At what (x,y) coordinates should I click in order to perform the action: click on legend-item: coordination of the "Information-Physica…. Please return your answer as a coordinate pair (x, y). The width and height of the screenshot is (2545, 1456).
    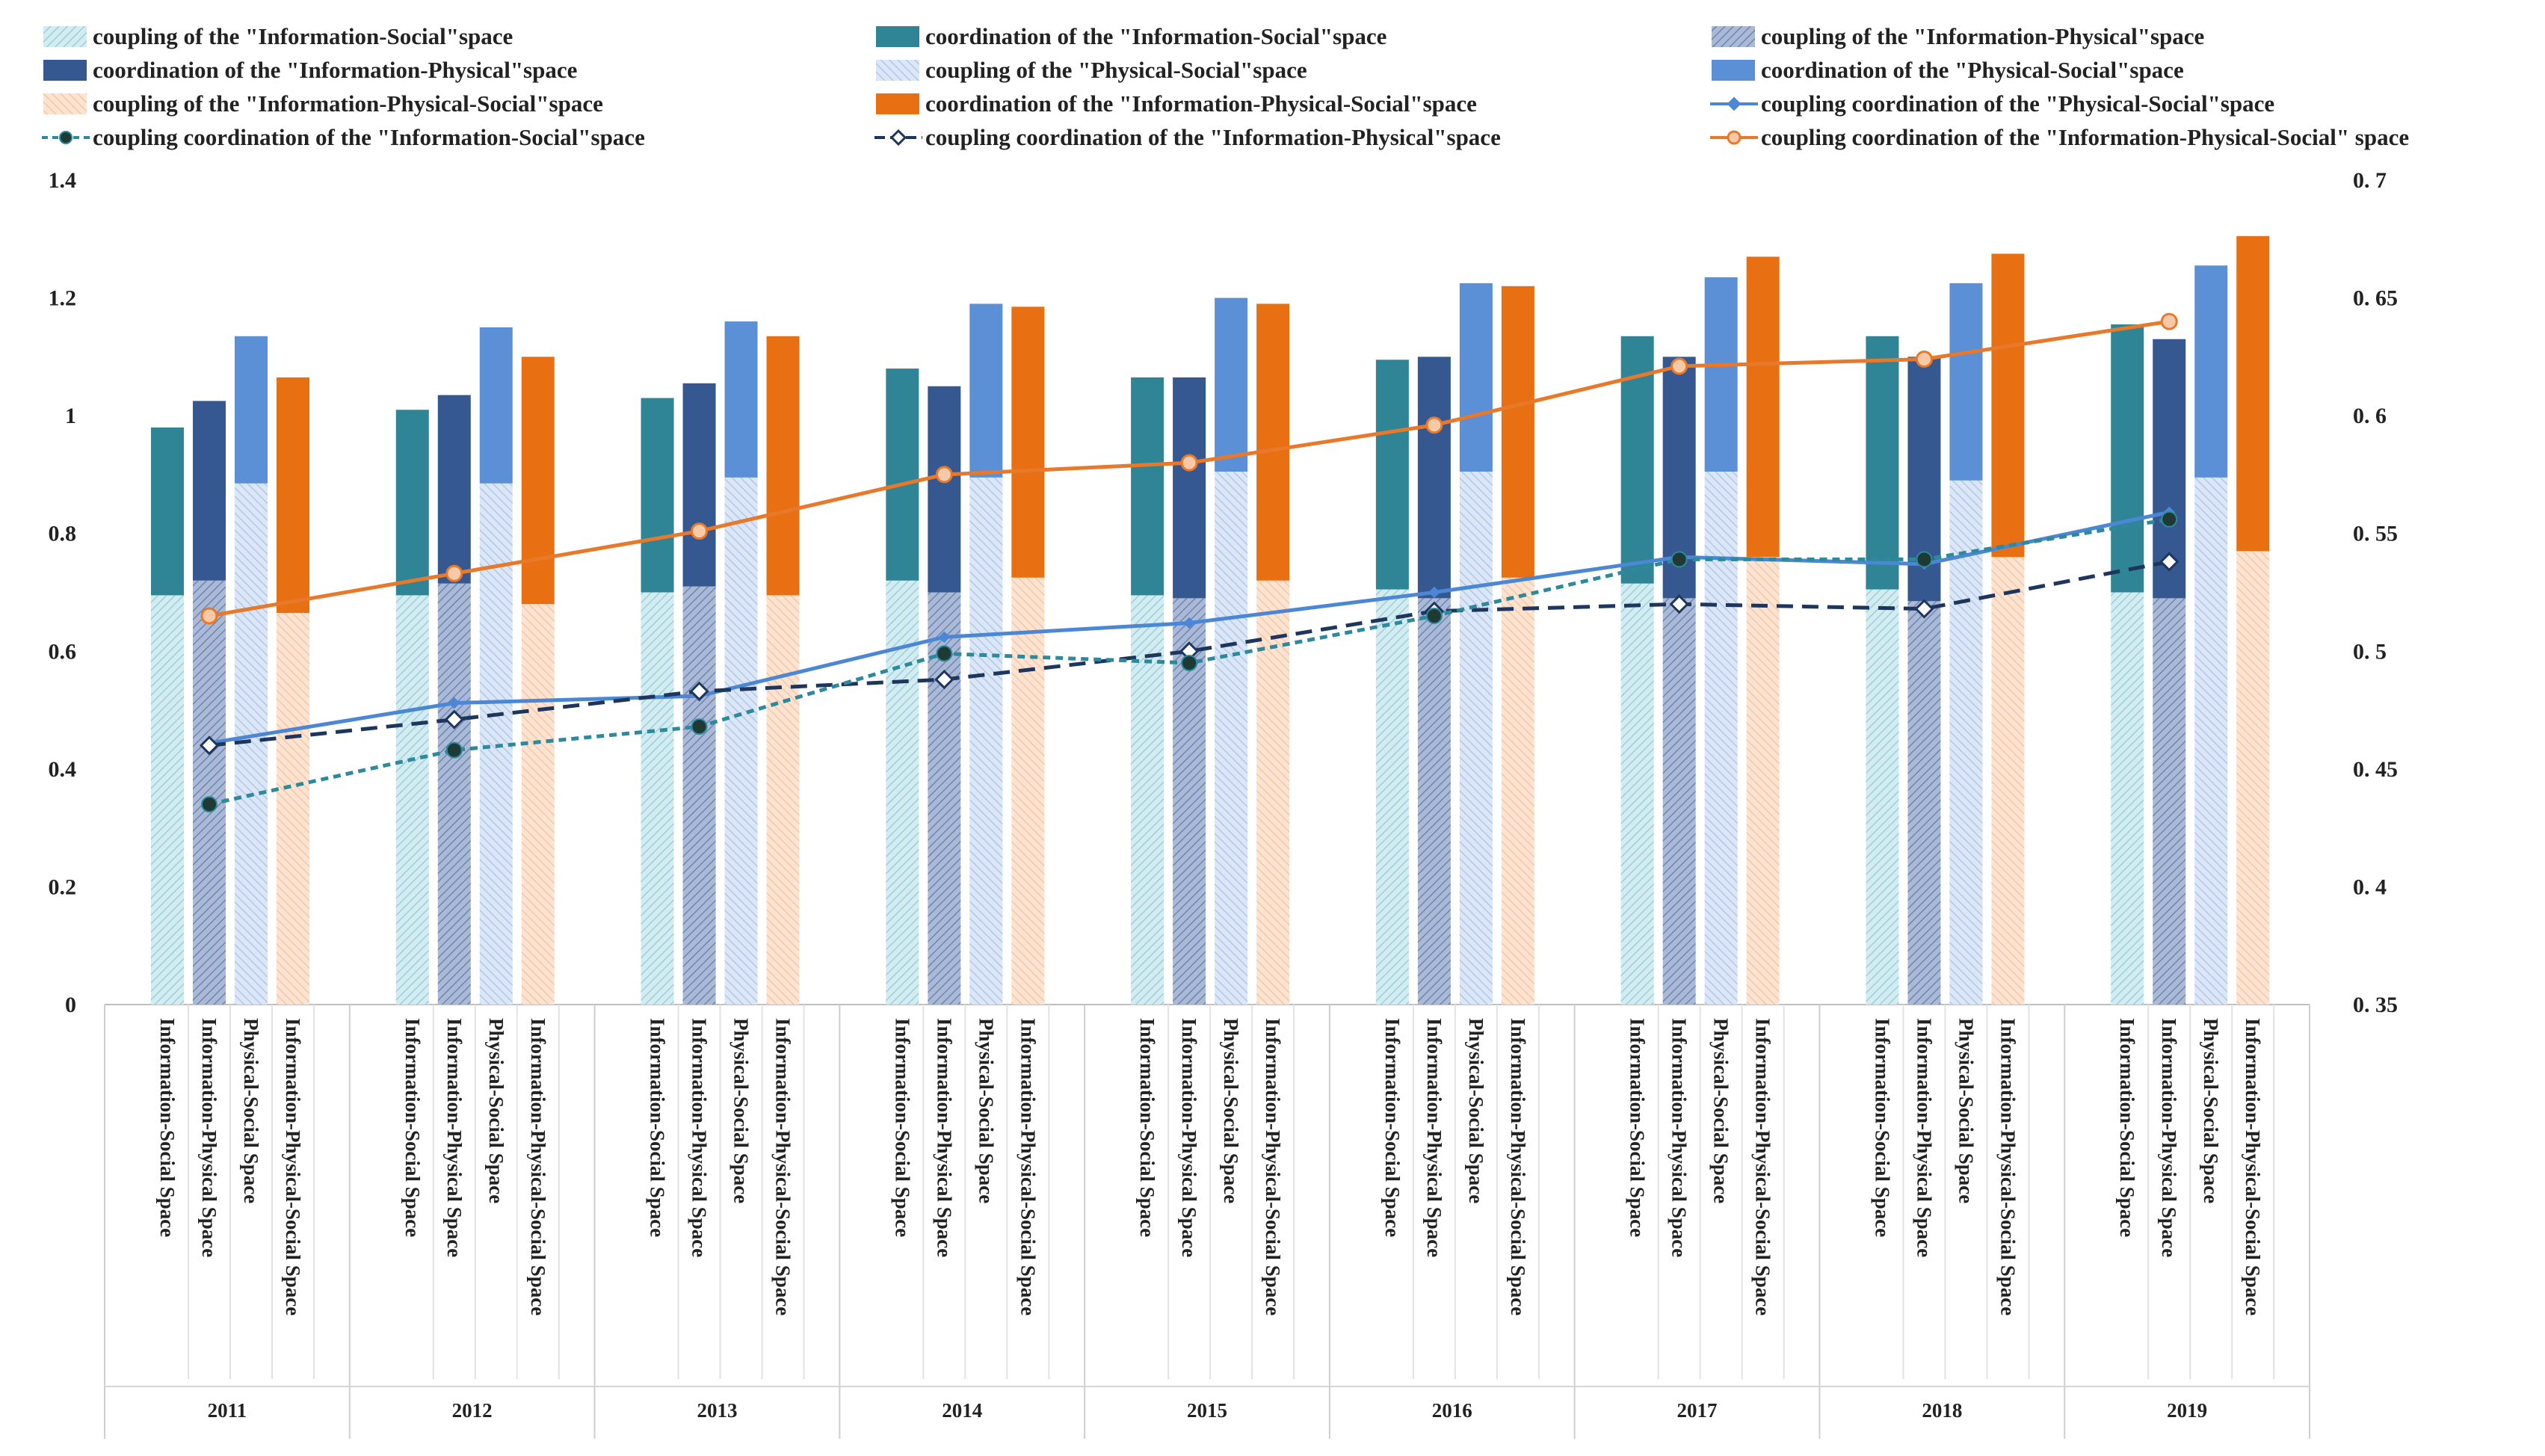
    Looking at the image, I should click on (310, 70).